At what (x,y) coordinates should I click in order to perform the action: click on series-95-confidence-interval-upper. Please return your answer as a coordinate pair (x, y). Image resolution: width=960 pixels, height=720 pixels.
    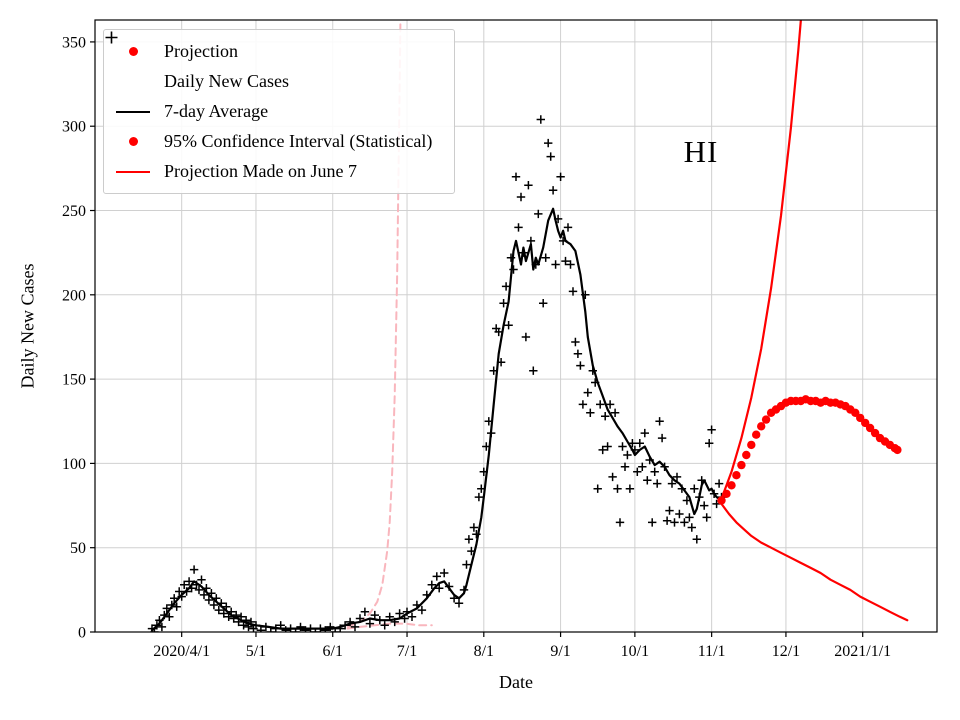
    Looking at the image, I should click on (761, 260).